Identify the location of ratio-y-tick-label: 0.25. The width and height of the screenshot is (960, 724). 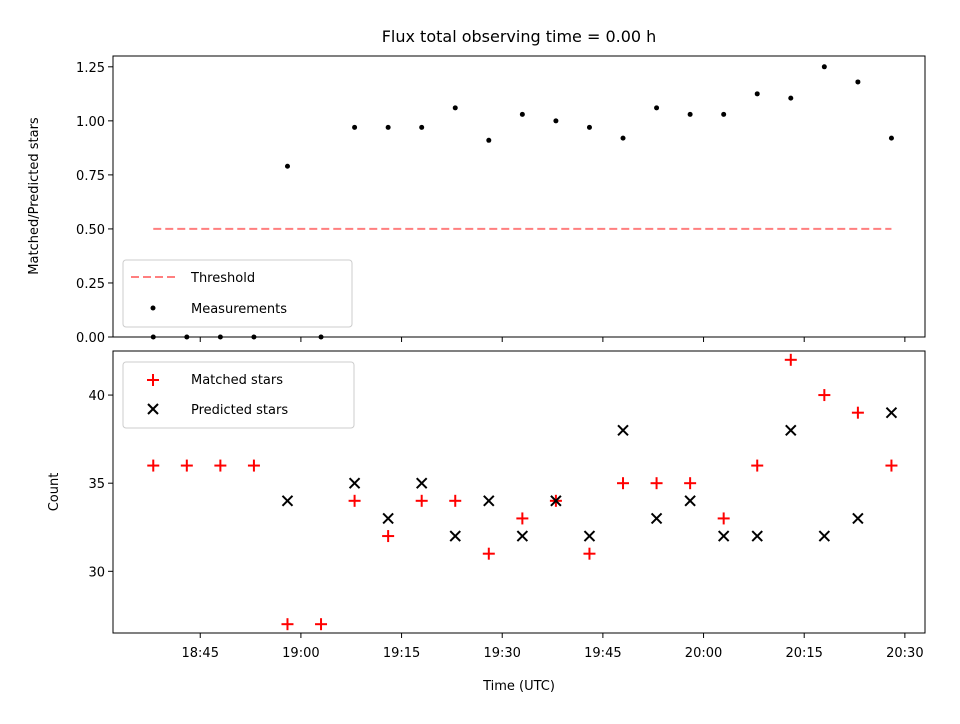
(90, 284).